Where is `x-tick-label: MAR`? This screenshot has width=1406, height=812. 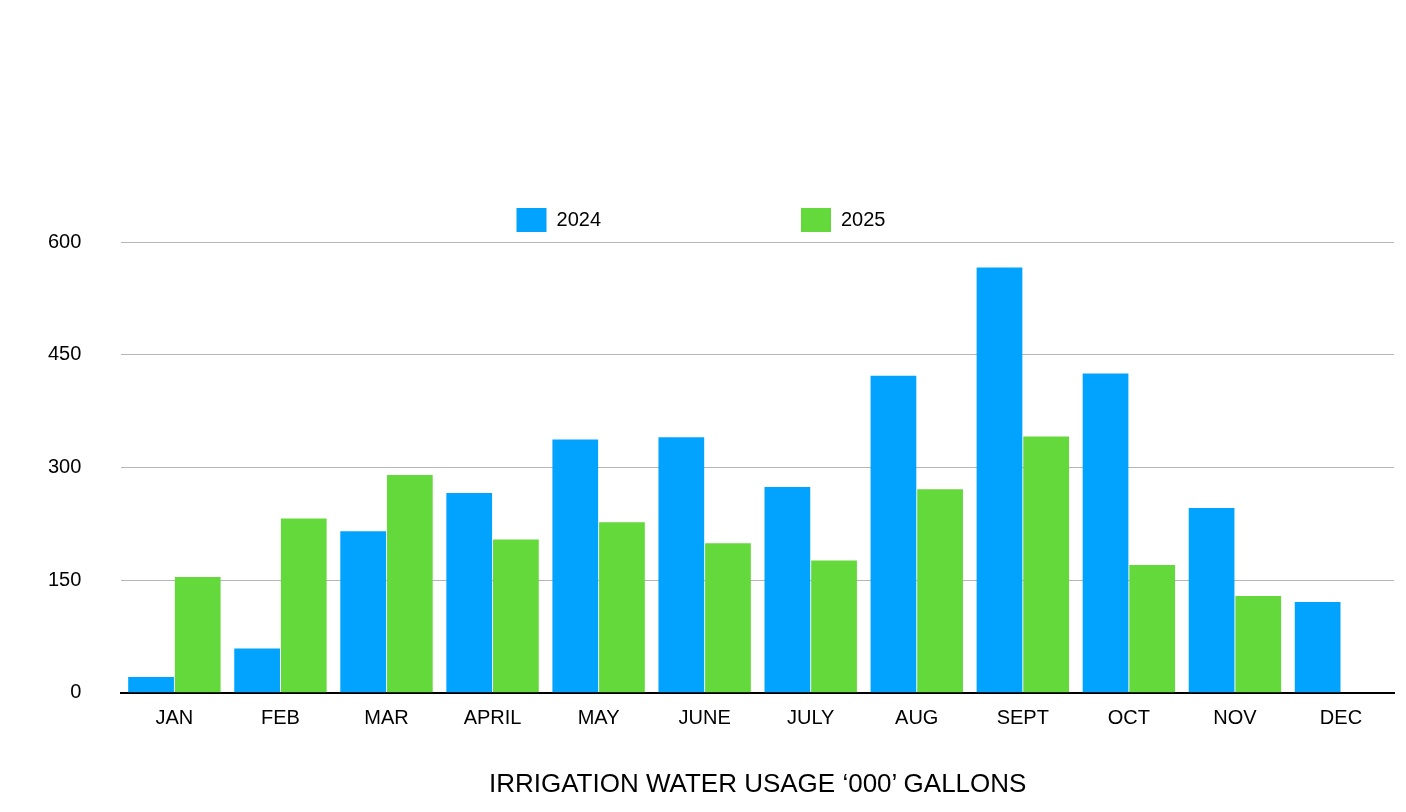 x-tick-label: MAR is located at coordinates (386, 717).